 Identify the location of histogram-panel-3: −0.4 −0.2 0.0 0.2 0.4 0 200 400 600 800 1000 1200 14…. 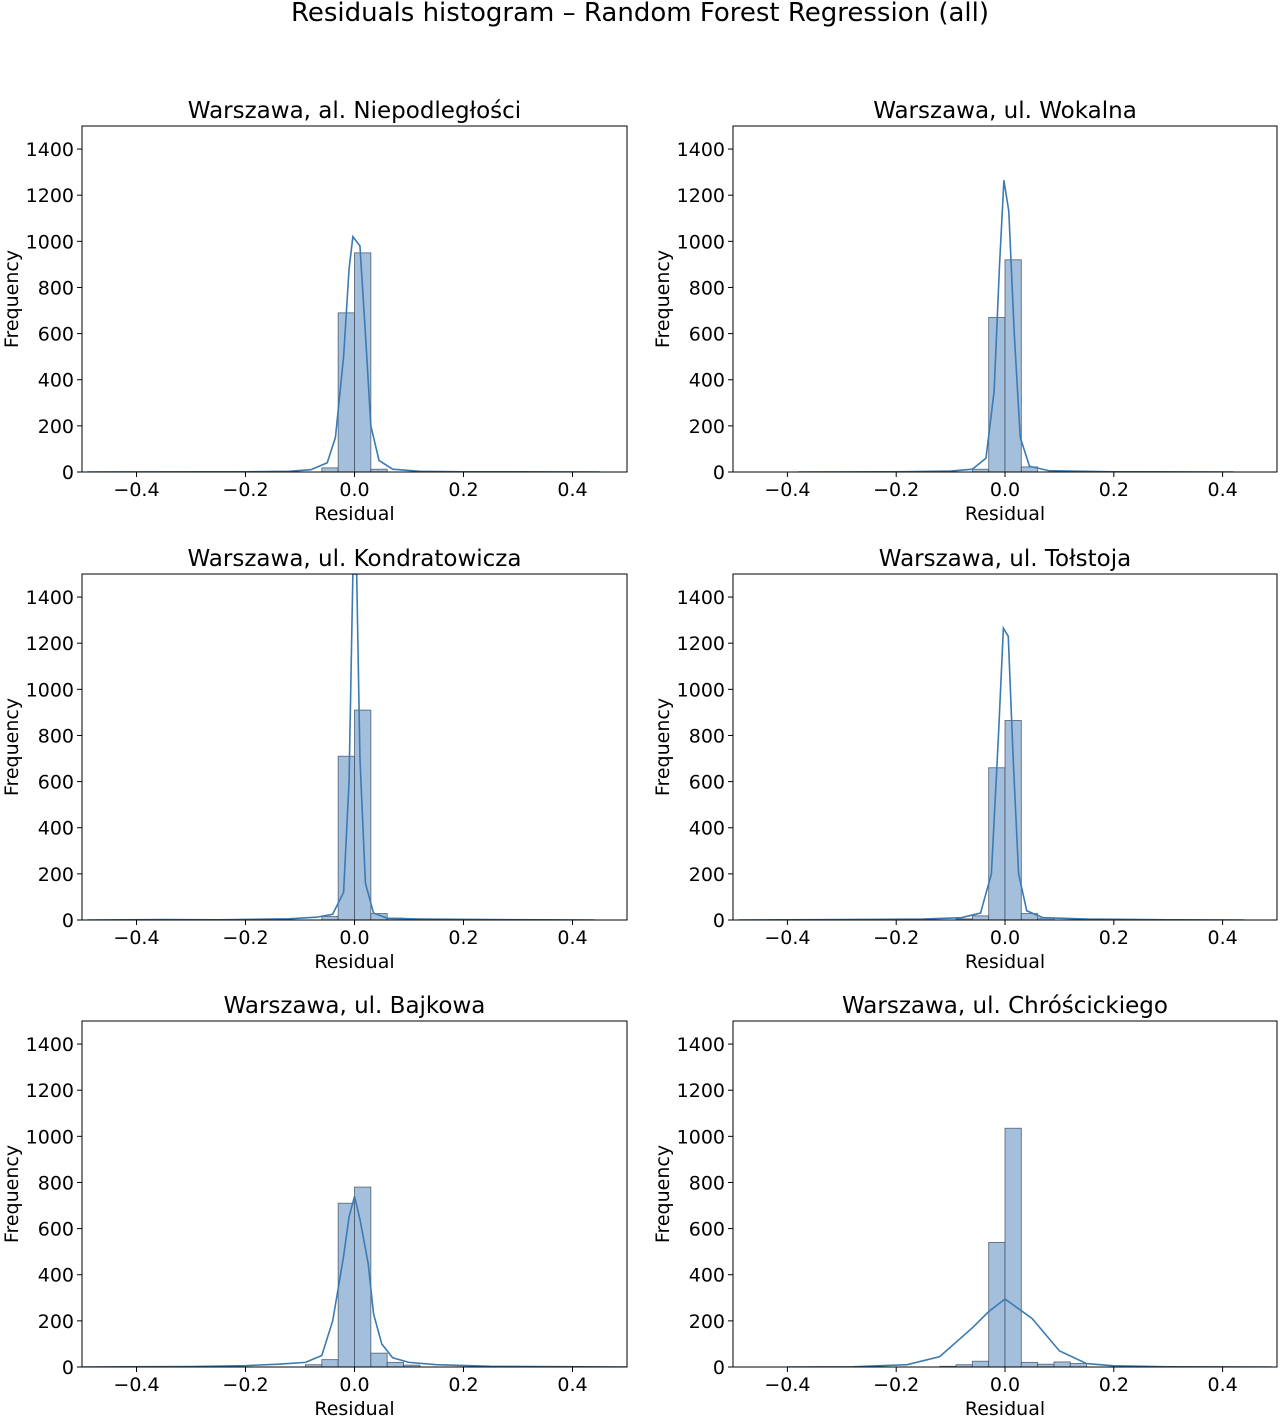
(314, 759).